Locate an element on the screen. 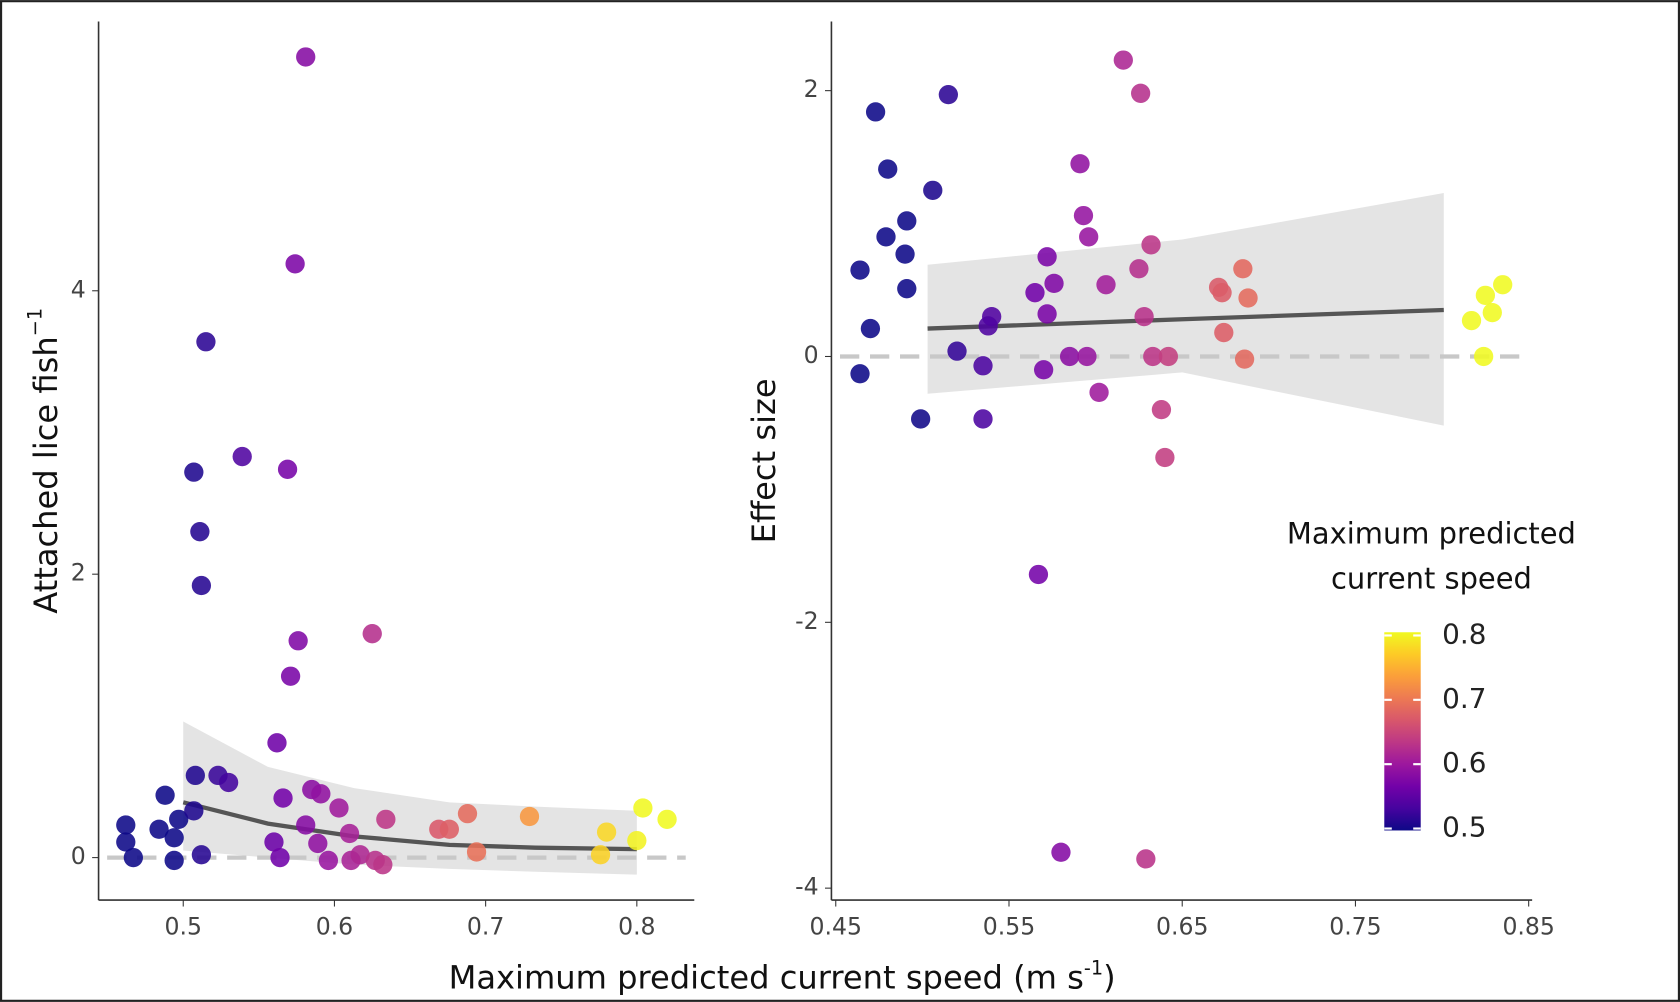 This screenshot has height=1002, width=1680. y-label-text: Attached lice fish is located at coordinates (46, 475).